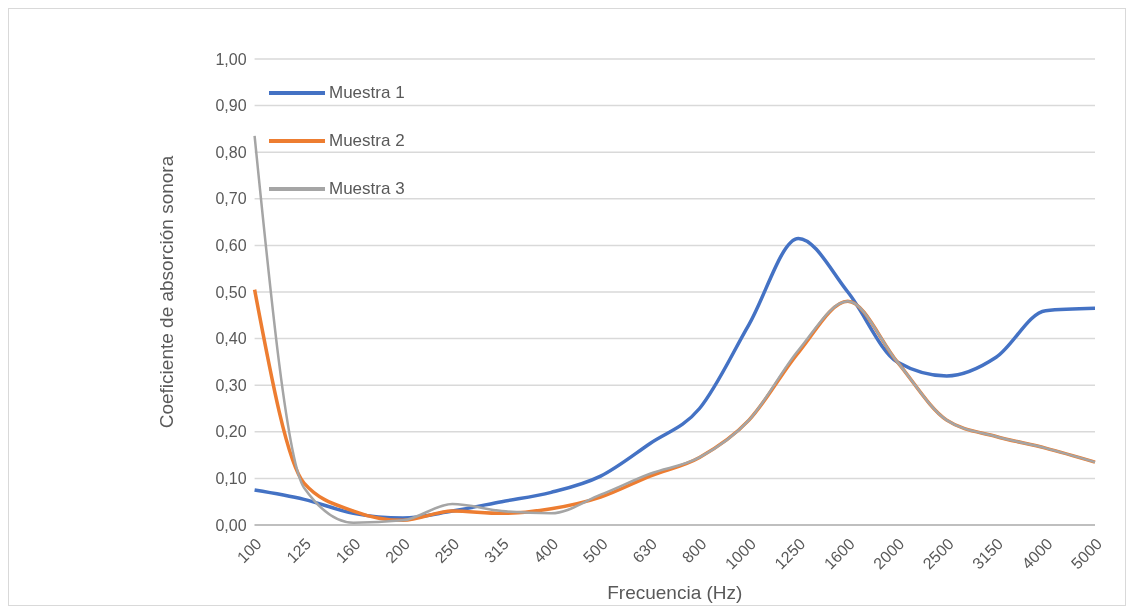 Image resolution: width=1134 pixels, height=612 pixels. What do you see at coordinates (231, 525) in the screenshot?
I see `y-tick-label: 0,00` at bounding box center [231, 525].